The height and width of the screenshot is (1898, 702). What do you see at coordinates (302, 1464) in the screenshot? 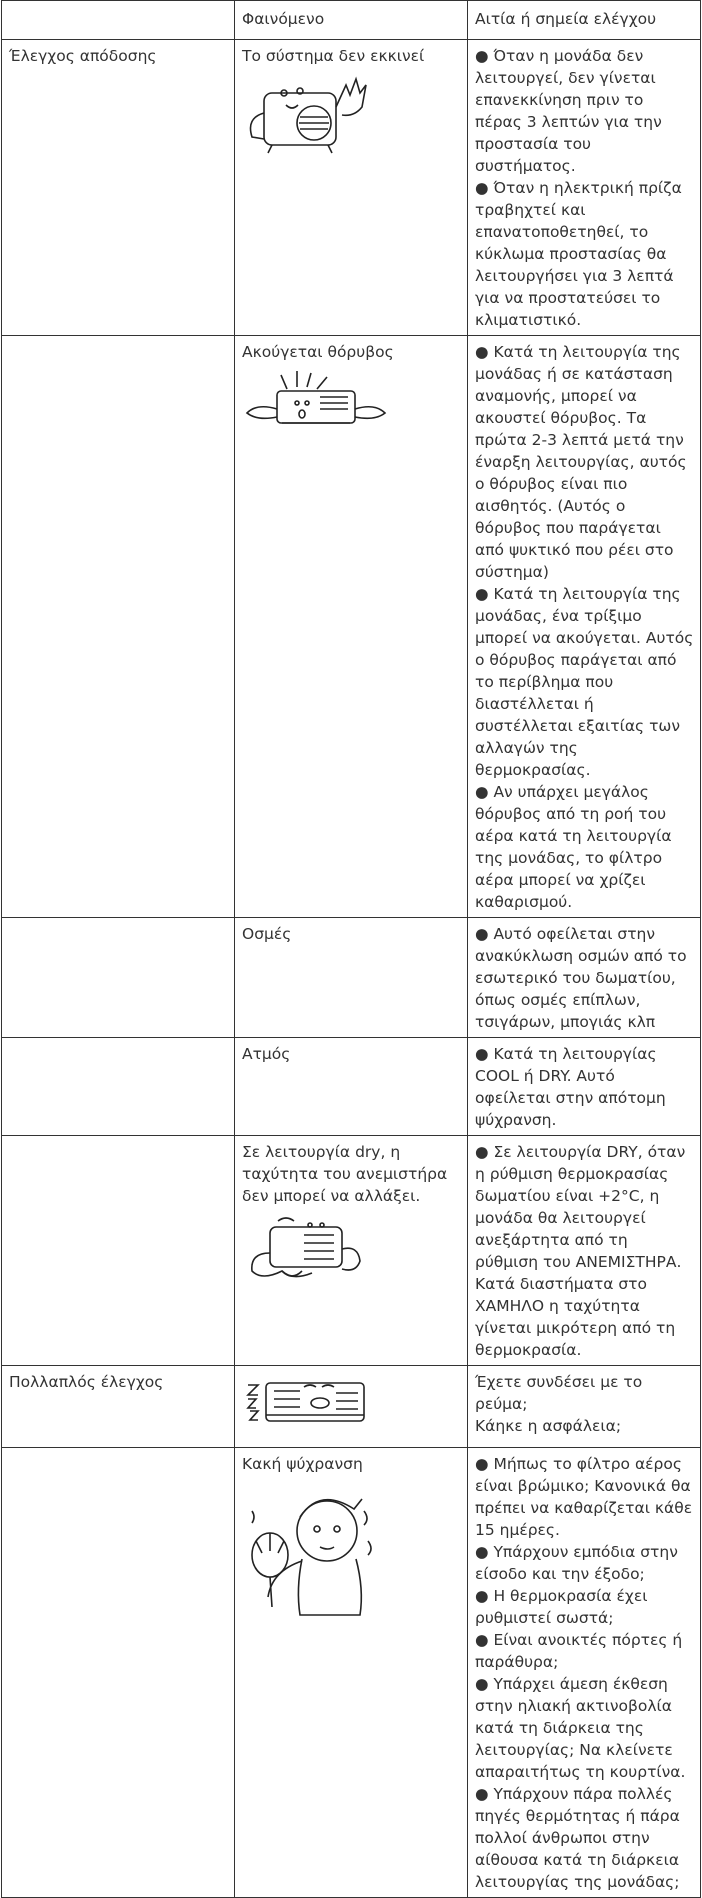
I see `phenomenon-text: Κακή ψύχρανση` at bounding box center [302, 1464].